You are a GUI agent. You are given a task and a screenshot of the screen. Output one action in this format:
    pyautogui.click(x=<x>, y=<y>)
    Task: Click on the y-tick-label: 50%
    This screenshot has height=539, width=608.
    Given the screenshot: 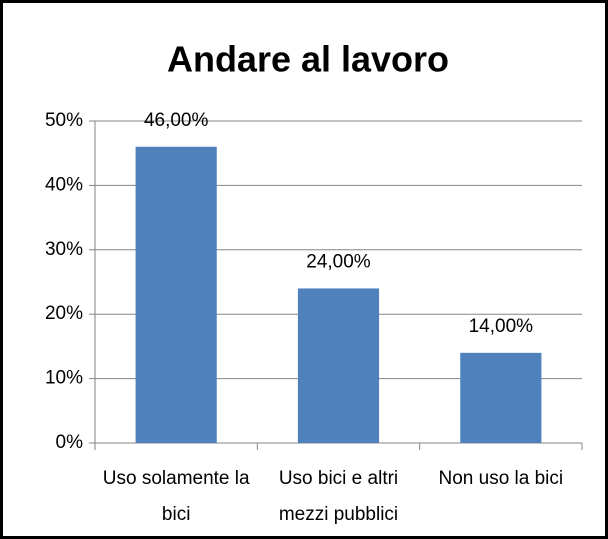 What is the action you would take?
    pyautogui.click(x=64, y=120)
    